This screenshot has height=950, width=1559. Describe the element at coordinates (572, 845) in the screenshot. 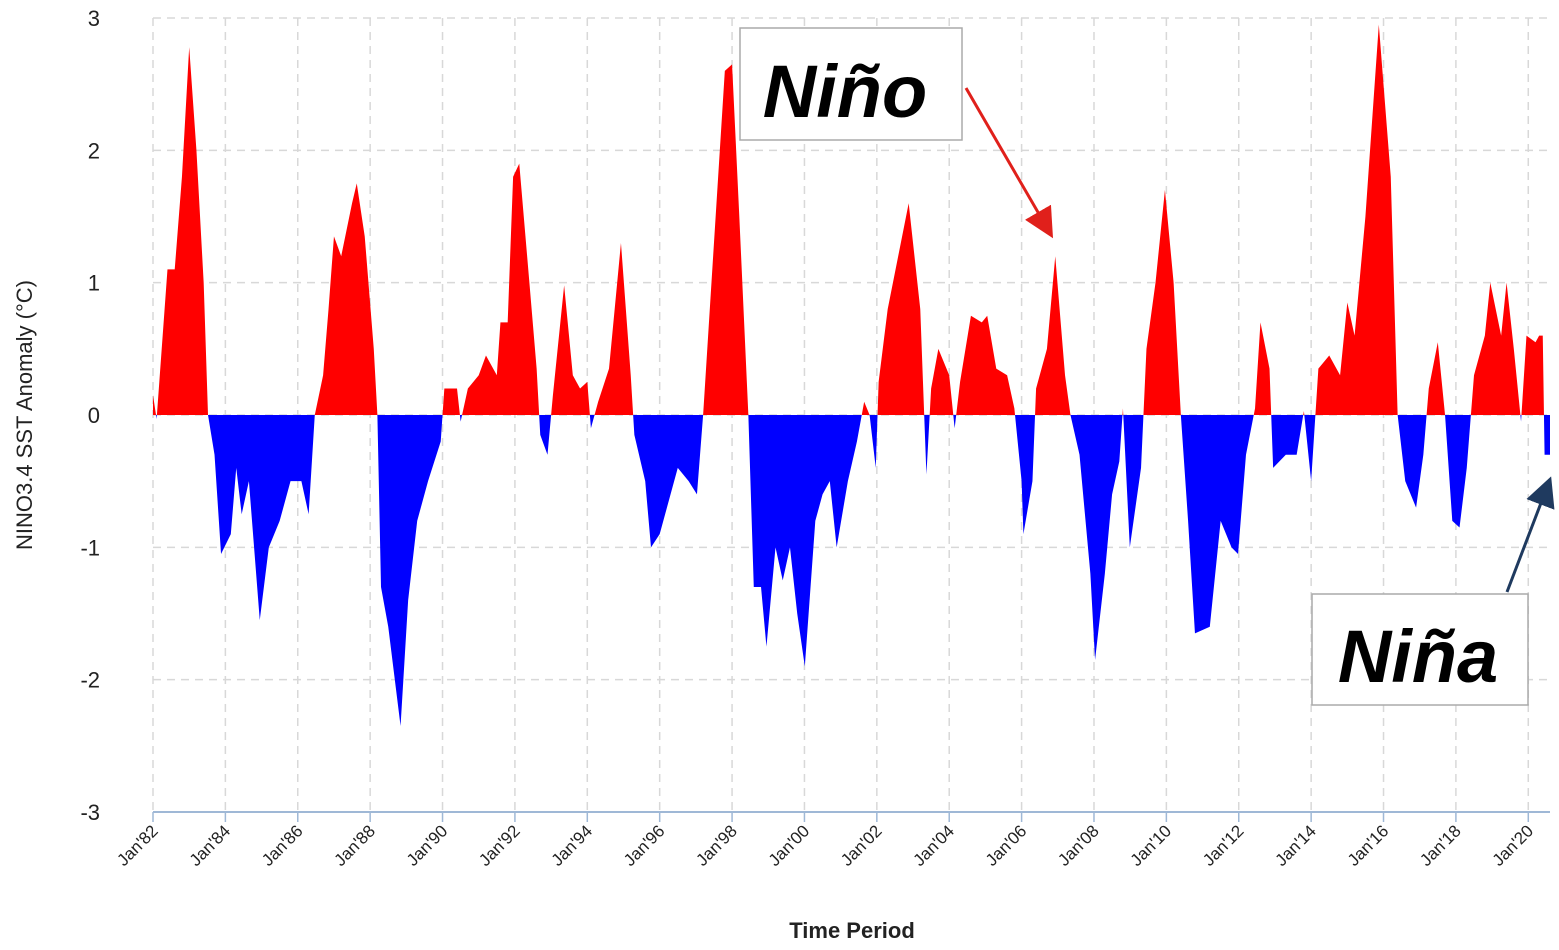

I see `x-tick-label: Jan'94` at that location.